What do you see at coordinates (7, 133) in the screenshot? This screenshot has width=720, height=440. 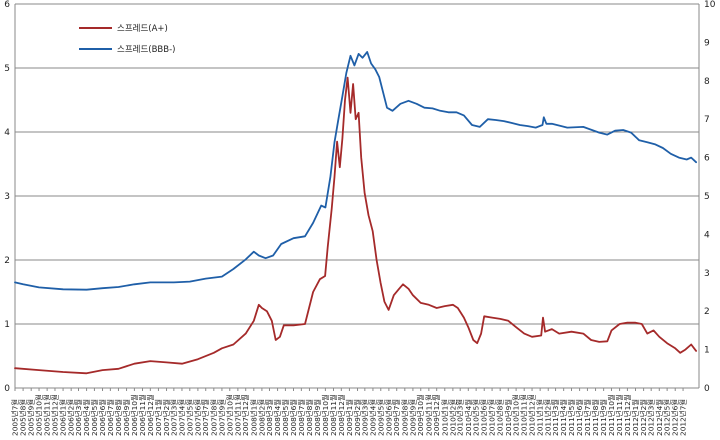 I see `left-y-tick-label: 4` at bounding box center [7, 133].